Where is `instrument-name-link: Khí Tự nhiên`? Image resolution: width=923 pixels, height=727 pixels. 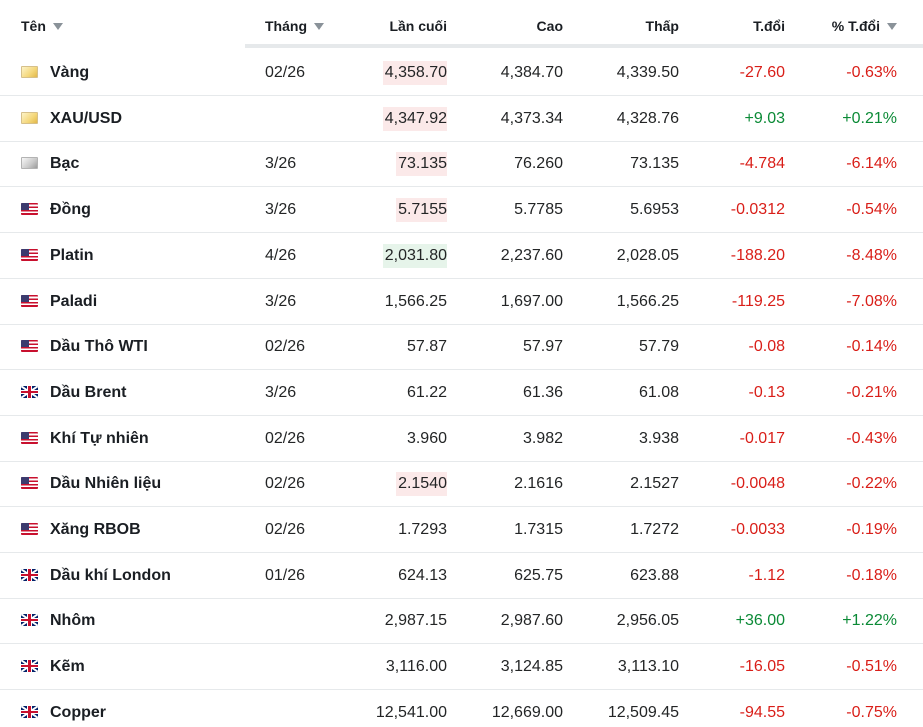 instrument-name-link: Khí Tự nhiên is located at coordinates (99, 438).